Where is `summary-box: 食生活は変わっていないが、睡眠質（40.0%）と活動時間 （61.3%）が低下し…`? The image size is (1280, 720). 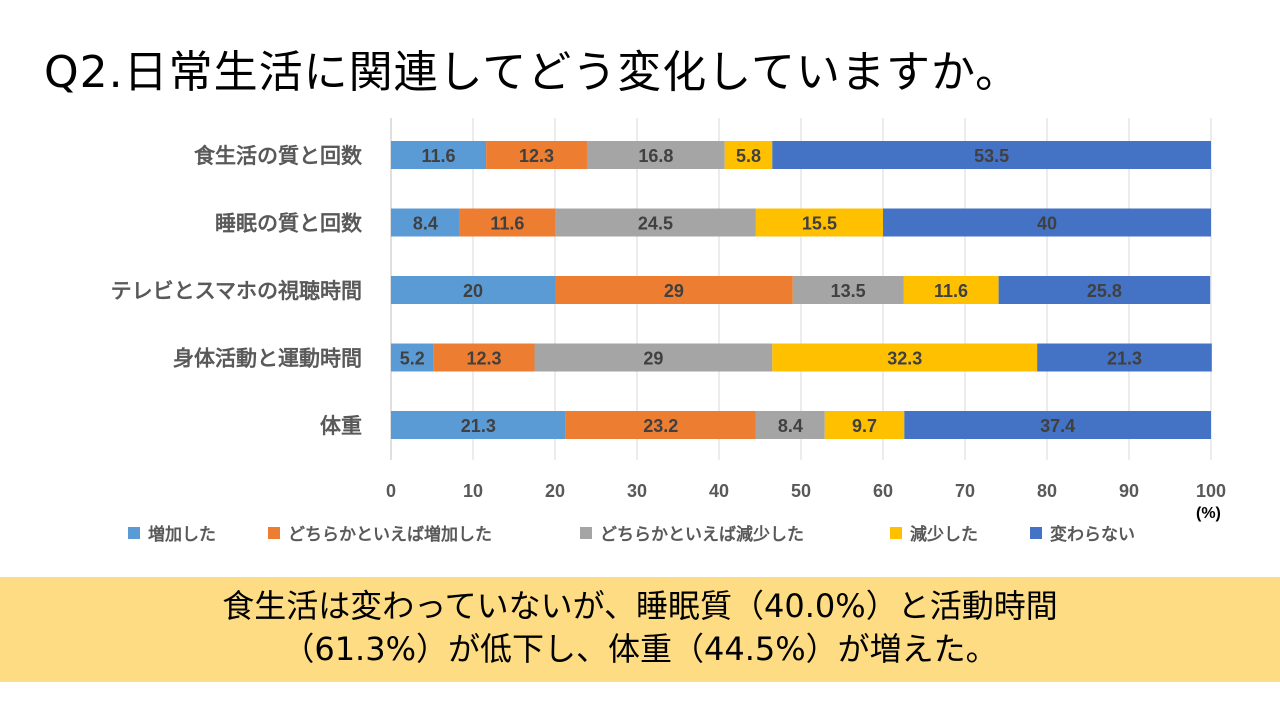
summary-box: 食生活は変わっていないが、睡眠質（40.0%）と活動時間 （61.3%）が低下し… is located at coordinates (640, 629).